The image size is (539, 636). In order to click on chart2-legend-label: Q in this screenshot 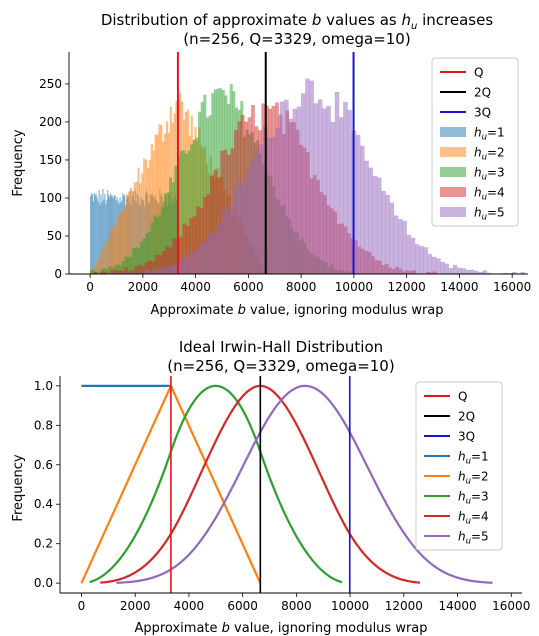, I will do `click(462, 397)`.